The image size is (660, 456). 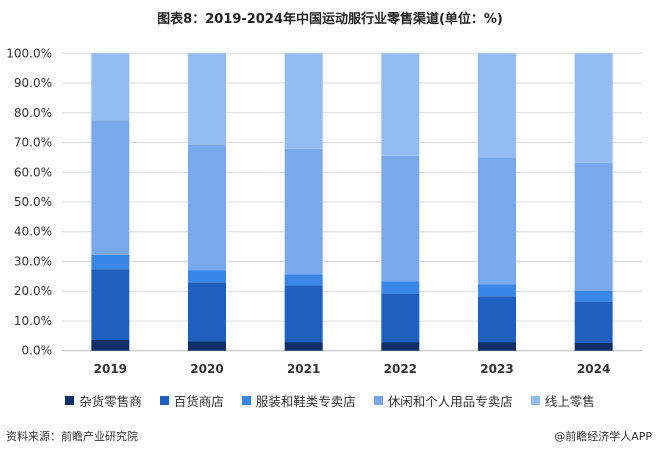 I want to click on legend: 杂货零售商 百货商店 服装和鞋类专卖店 休闲和个人用品专卖店 线上零售, so click(x=330, y=400).